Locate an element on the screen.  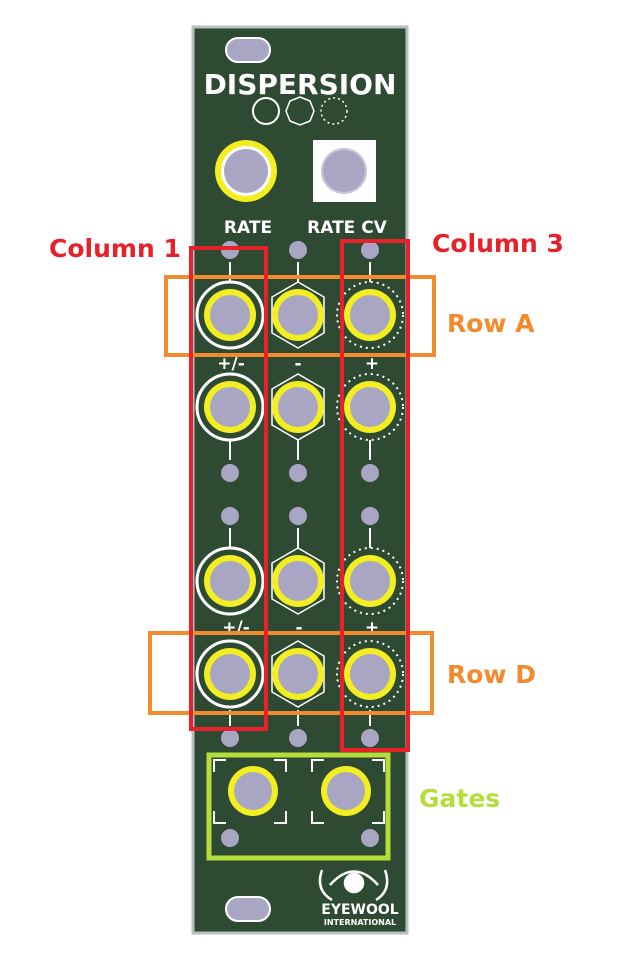
title-circle-dotted-icon is located at coordinates (334, 111).